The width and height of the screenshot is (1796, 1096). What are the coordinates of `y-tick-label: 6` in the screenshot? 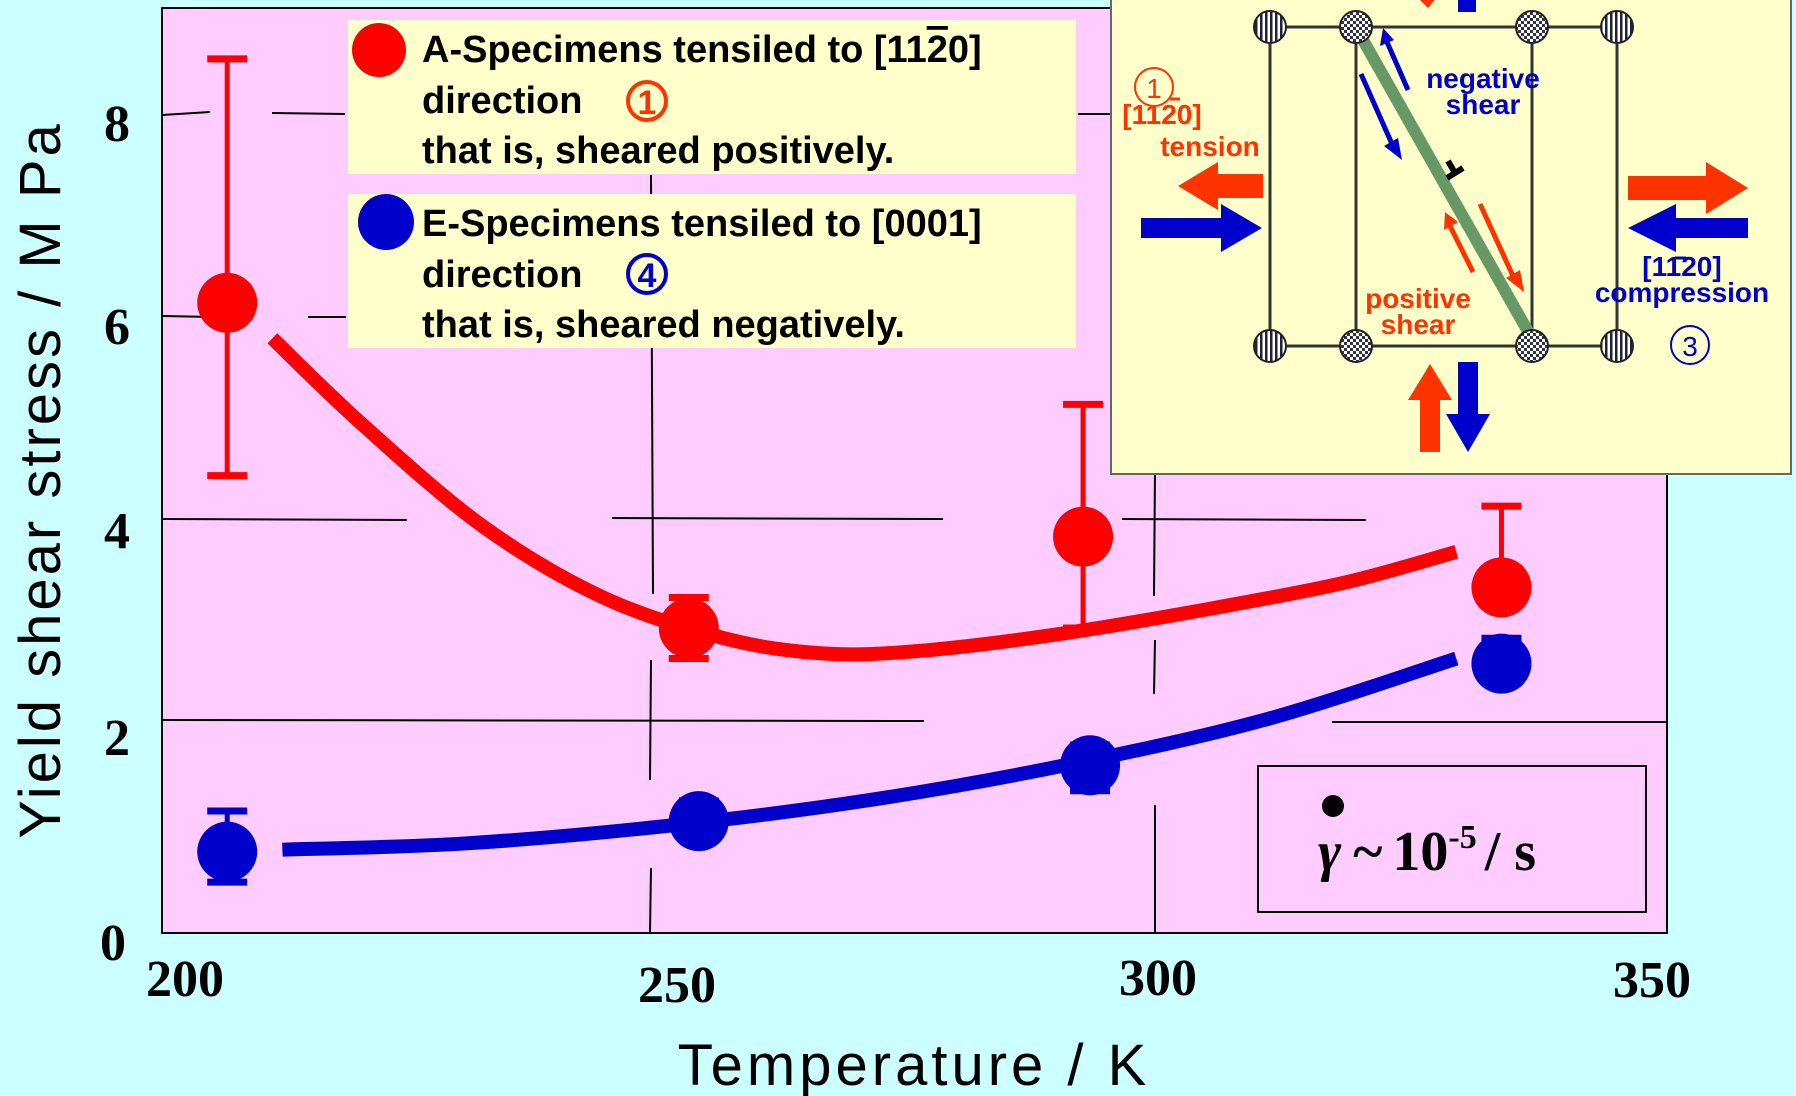 It's located at (117, 327).